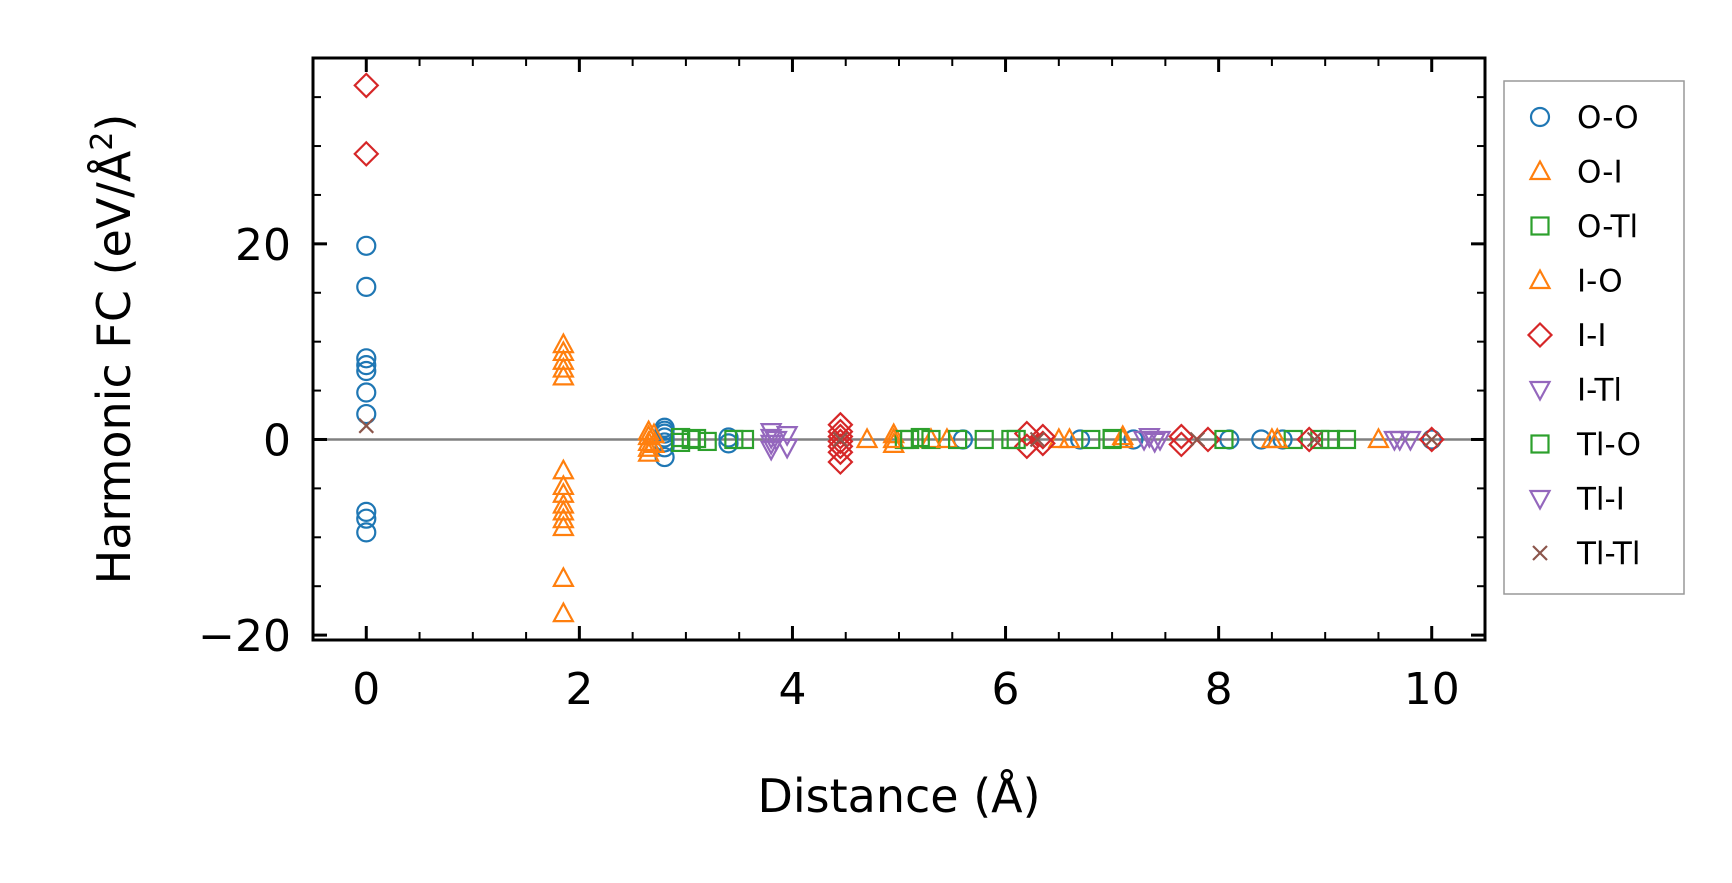 The height and width of the screenshot is (883, 1732). What do you see at coordinates (1575, 391) in the screenshot?
I see `legend-item: I-Tl` at bounding box center [1575, 391].